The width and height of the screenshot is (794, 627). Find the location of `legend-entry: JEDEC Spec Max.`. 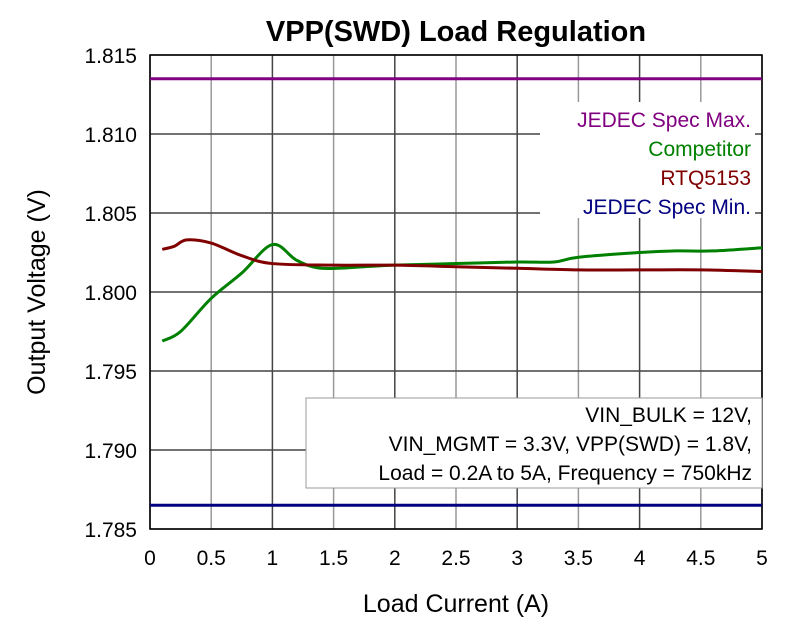

legend-entry: JEDEC Spec Max. is located at coordinates (664, 120).